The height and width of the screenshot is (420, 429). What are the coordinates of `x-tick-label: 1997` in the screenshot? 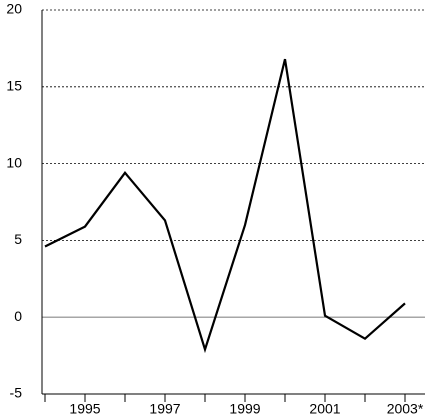 It's located at (164, 409).